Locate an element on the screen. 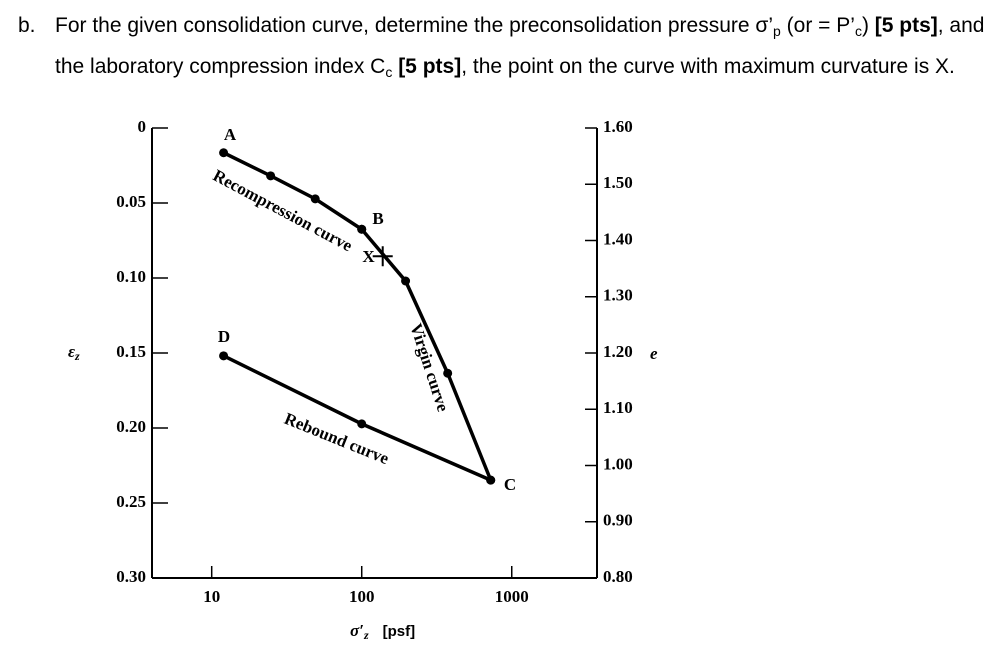 The height and width of the screenshot is (663, 998). y2-tick-label: 1.10 is located at coordinates (618, 407).